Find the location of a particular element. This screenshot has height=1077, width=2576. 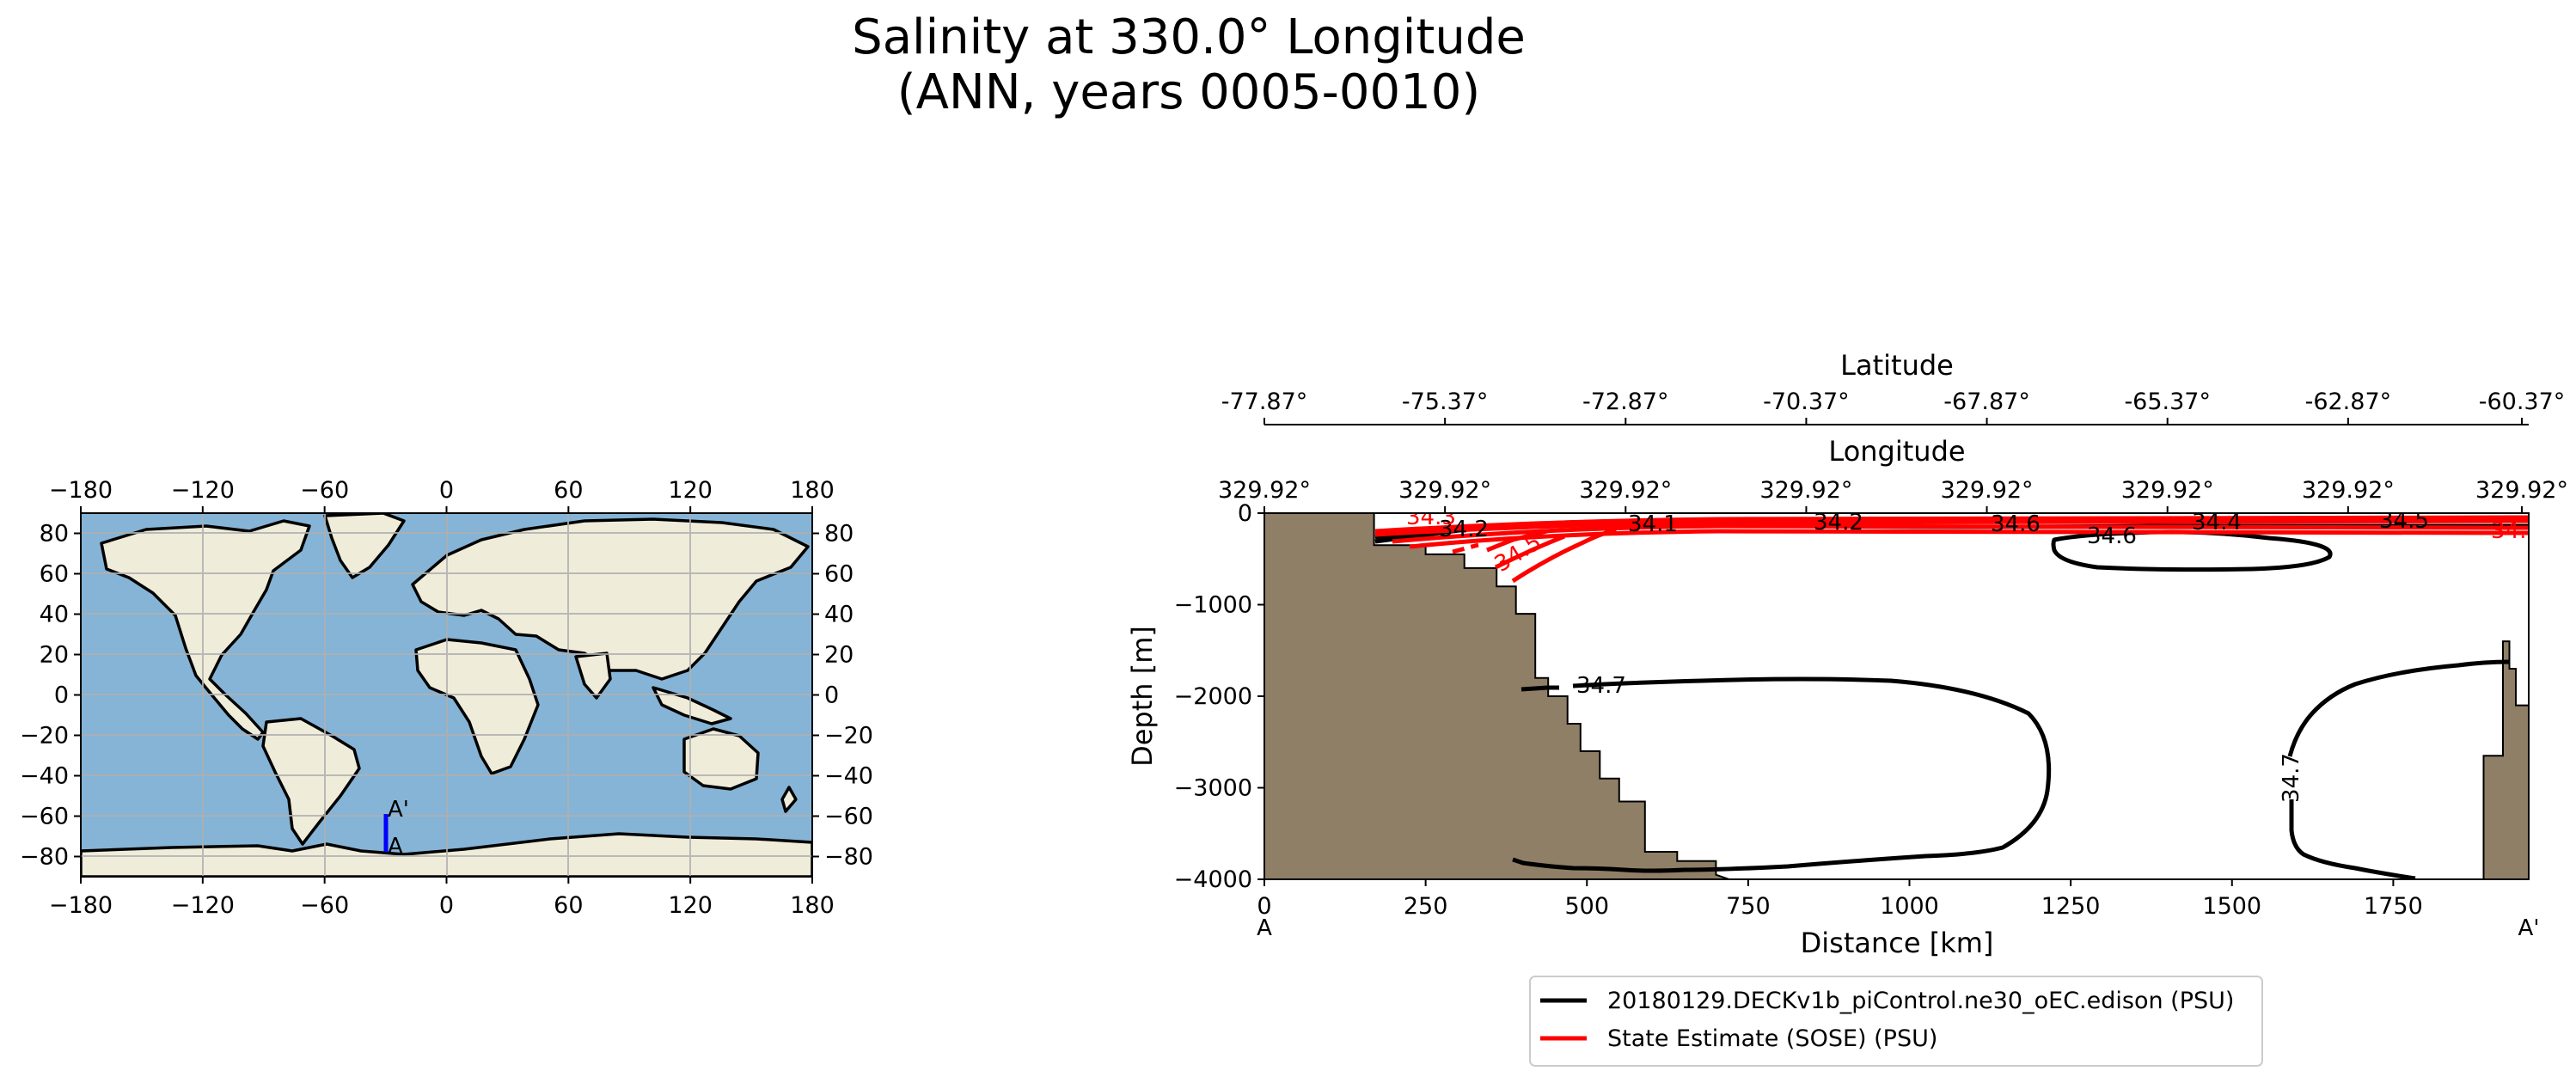

greenland is located at coordinates (364, 546).